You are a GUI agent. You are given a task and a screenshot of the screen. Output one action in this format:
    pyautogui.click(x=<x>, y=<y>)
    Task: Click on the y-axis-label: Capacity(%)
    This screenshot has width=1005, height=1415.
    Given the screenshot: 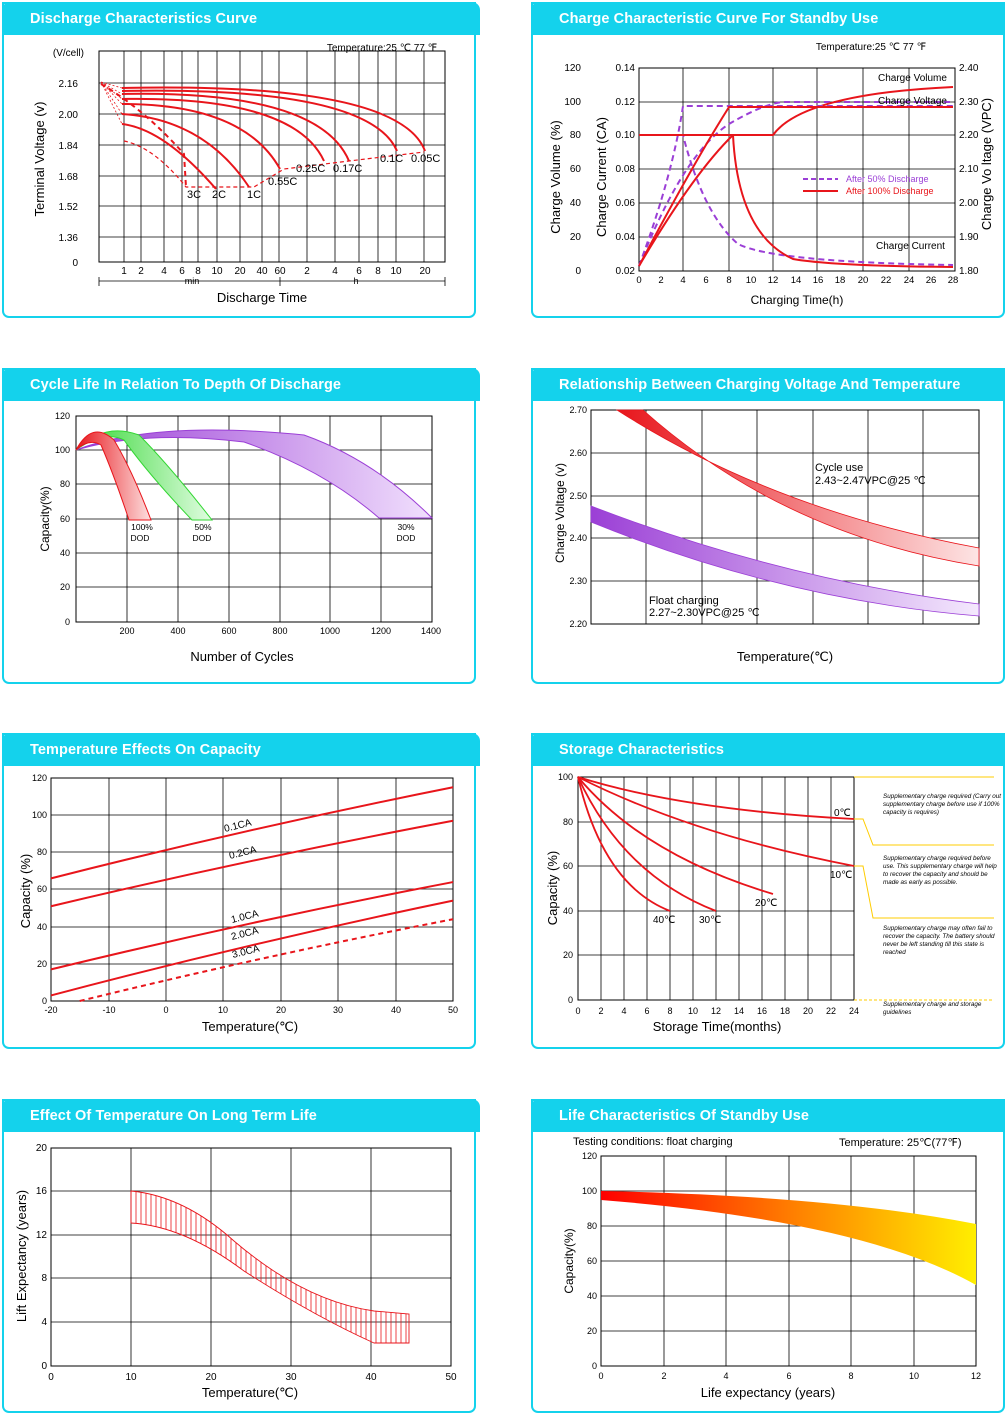 What is the action you would take?
    pyautogui.click(x=569, y=1260)
    